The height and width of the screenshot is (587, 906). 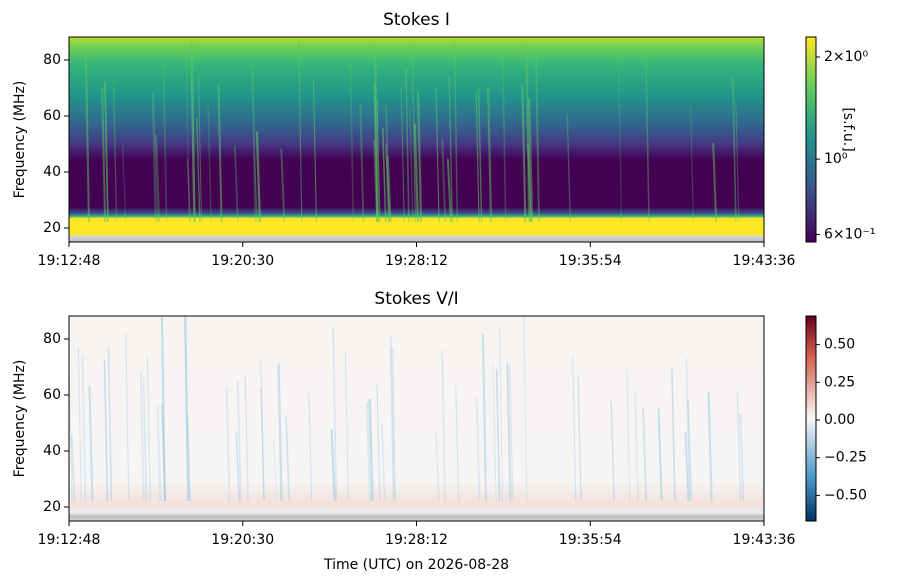 I want to click on colorbar-label: [s.f.u.], so click(x=848, y=129).